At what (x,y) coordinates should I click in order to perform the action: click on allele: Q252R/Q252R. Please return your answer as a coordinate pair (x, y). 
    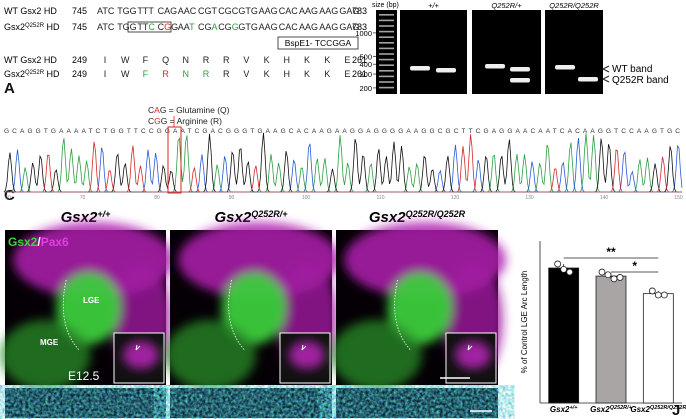
    Looking at the image, I should click on (668, 408).